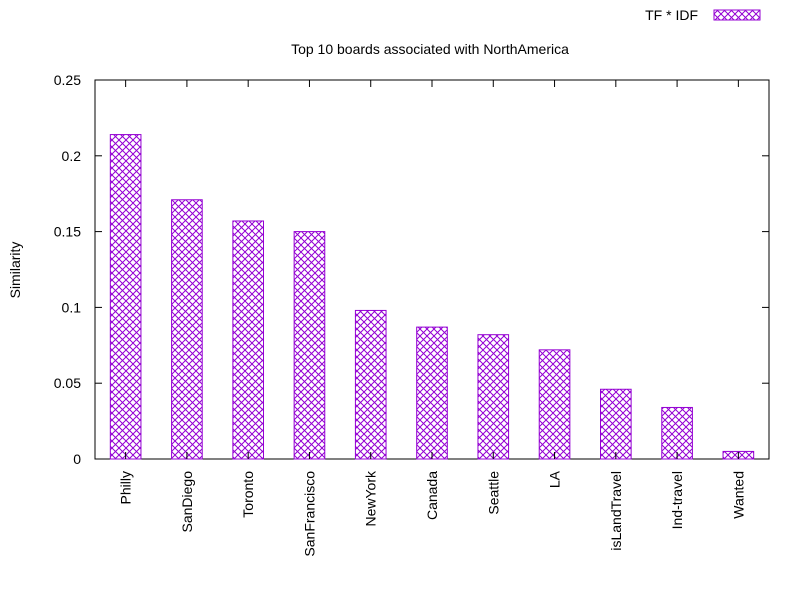 Image resolution: width=800 pixels, height=605 pixels. Describe the element at coordinates (248, 494) in the screenshot. I see `x-tick-label: Toronto` at that location.